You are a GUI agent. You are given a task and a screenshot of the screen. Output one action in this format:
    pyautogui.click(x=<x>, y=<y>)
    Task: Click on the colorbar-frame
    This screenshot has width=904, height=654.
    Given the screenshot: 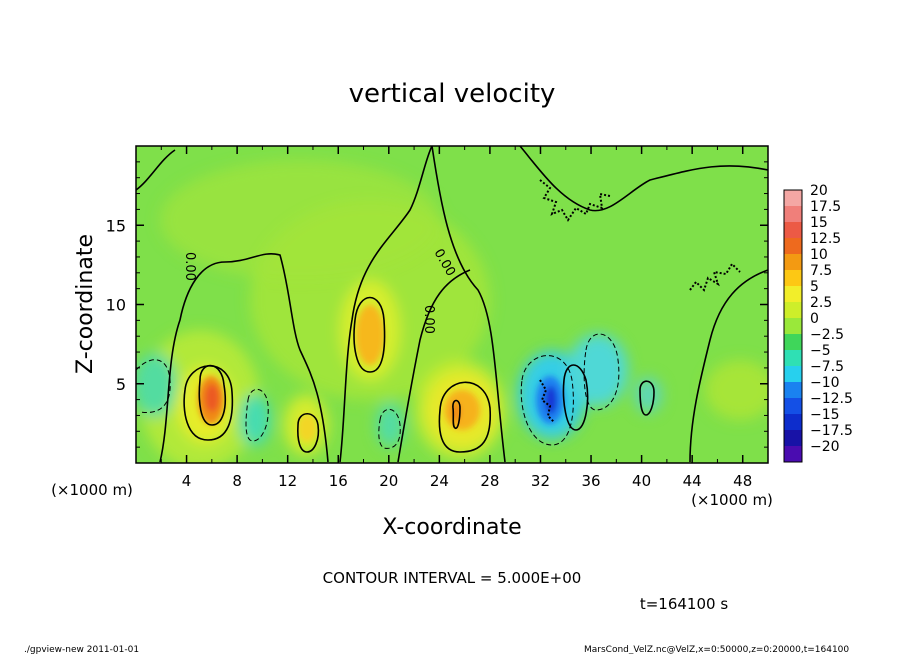 What is the action you would take?
    pyautogui.click(x=793, y=326)
    